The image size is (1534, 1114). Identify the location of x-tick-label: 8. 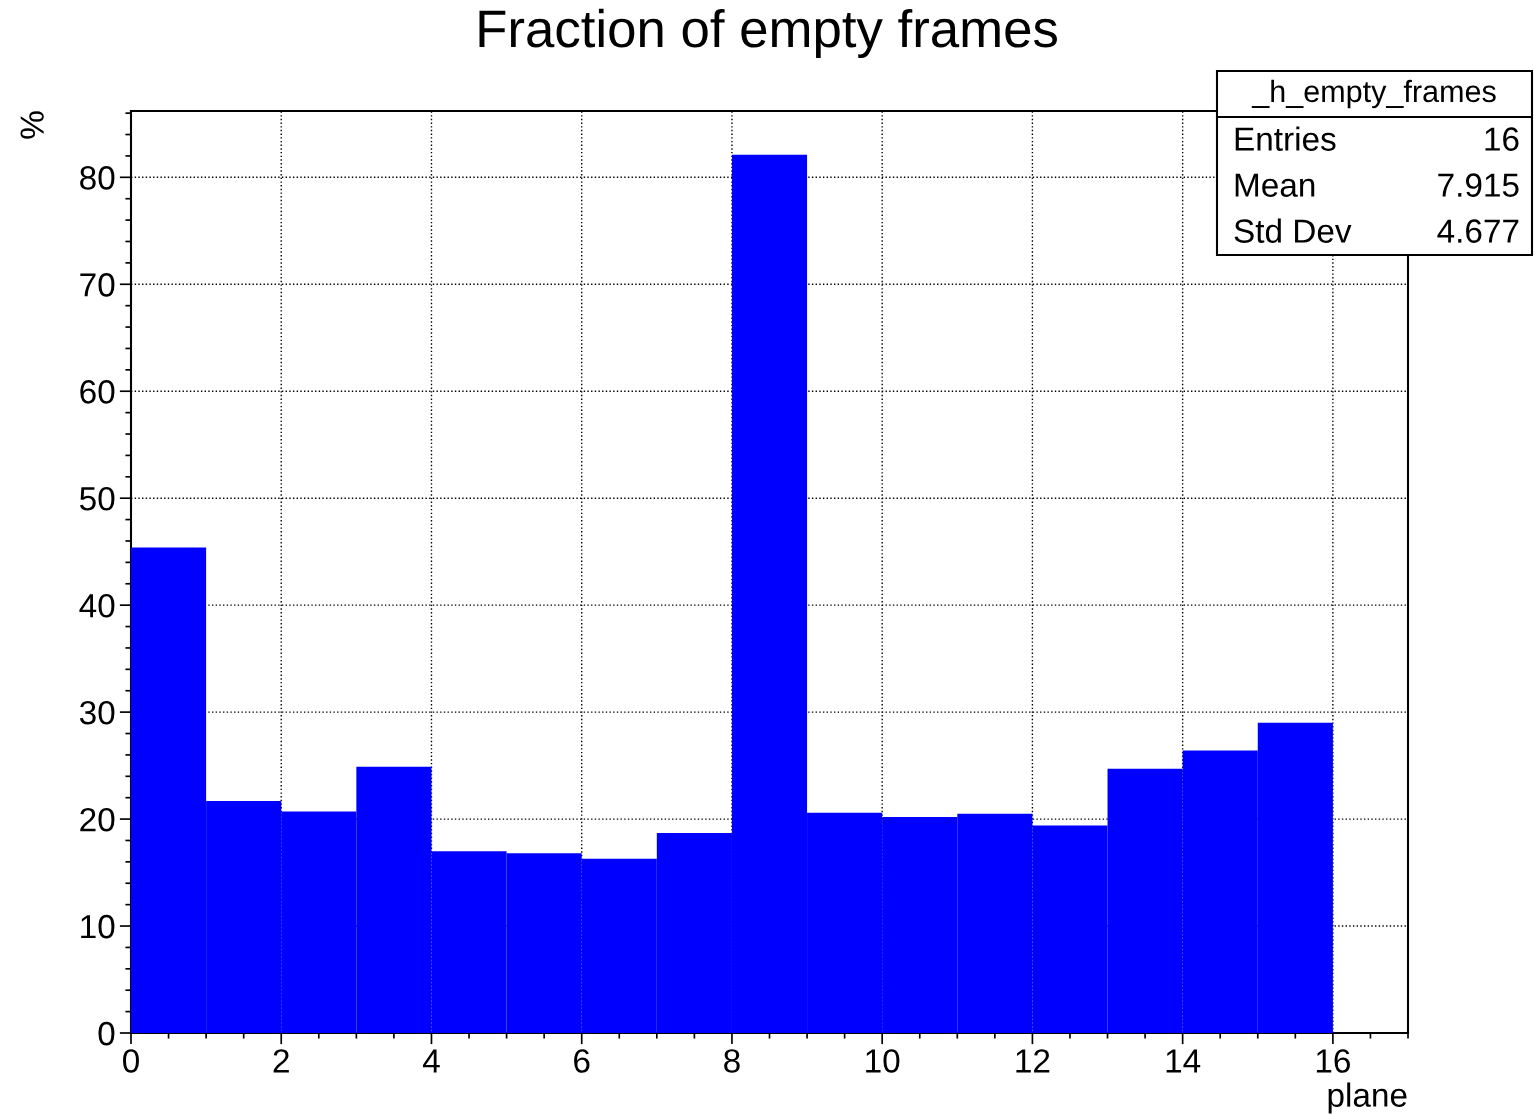
(732, 1061).